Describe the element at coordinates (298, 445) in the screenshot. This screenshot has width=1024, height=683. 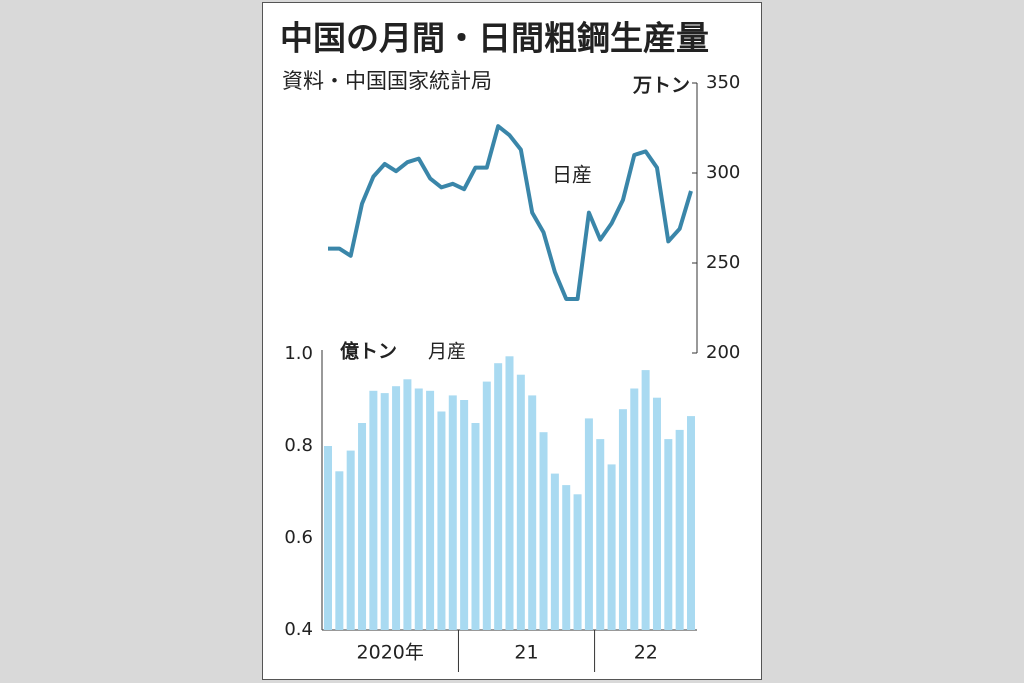
I see `y-tick-label: 0.8` at that location.